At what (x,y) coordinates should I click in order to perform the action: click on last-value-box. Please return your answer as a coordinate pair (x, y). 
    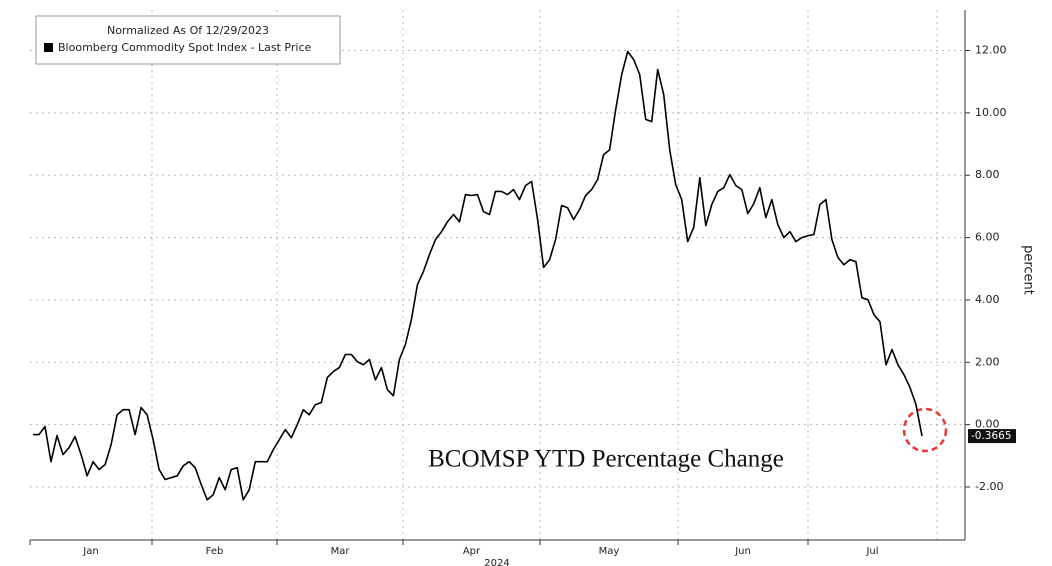
    Looking at the image, I should click on (992, 436).